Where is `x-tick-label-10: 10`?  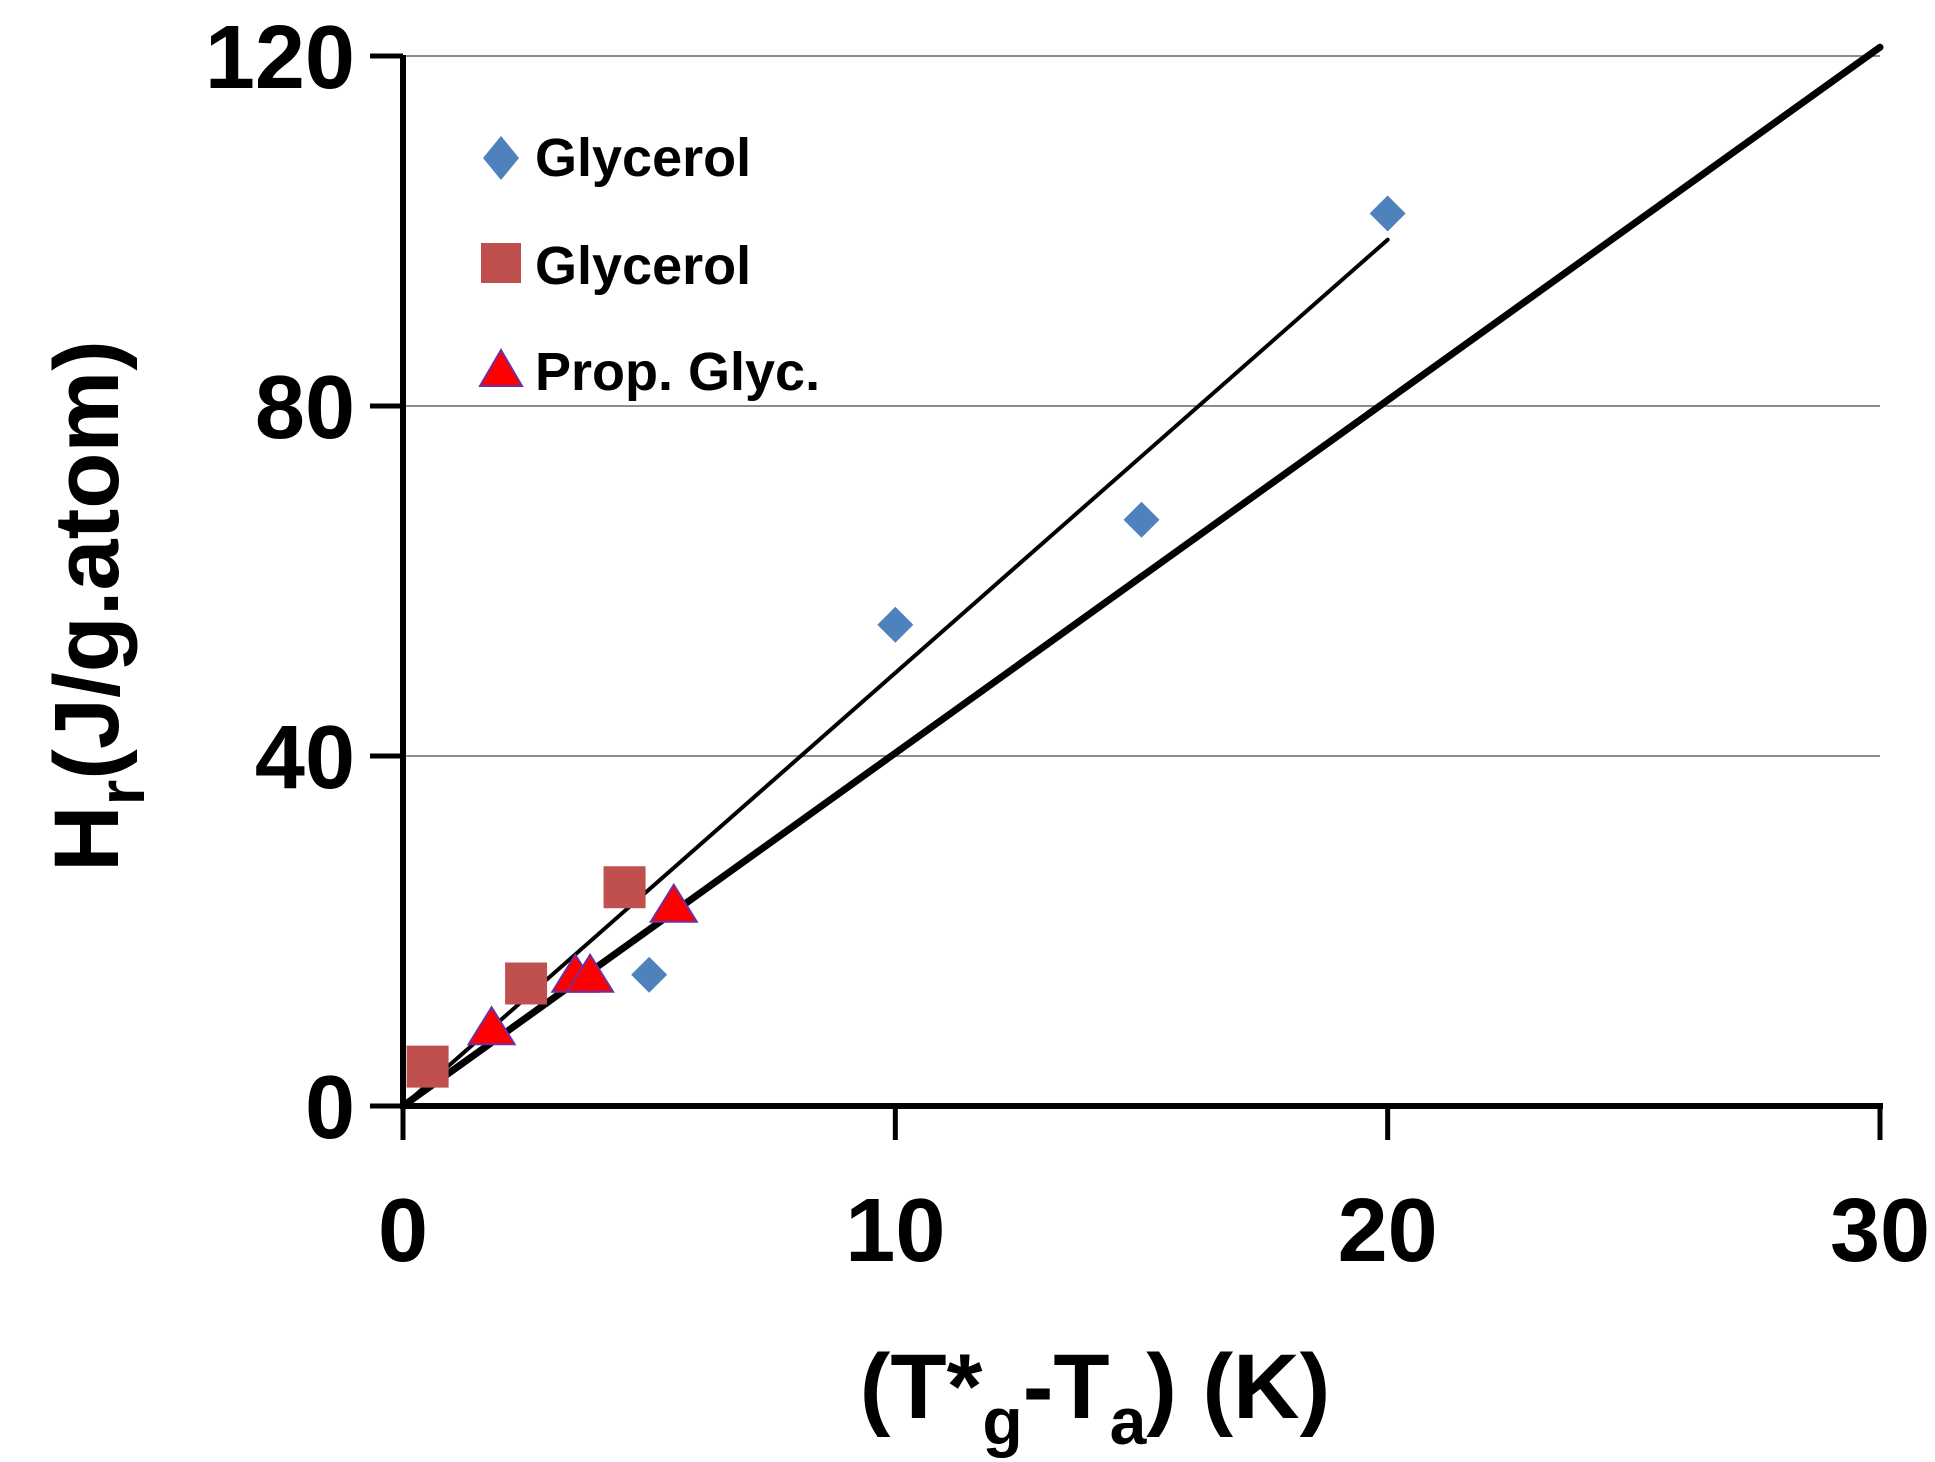
x-tick-label-10: 10 is located at coordinates (895, 1231).